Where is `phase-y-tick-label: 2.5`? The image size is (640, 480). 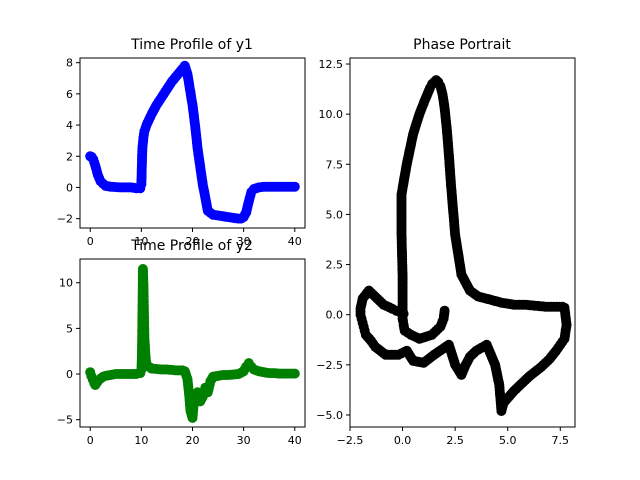 phase-y-tick-label: 2.5 is located at coordinates (335, 265).